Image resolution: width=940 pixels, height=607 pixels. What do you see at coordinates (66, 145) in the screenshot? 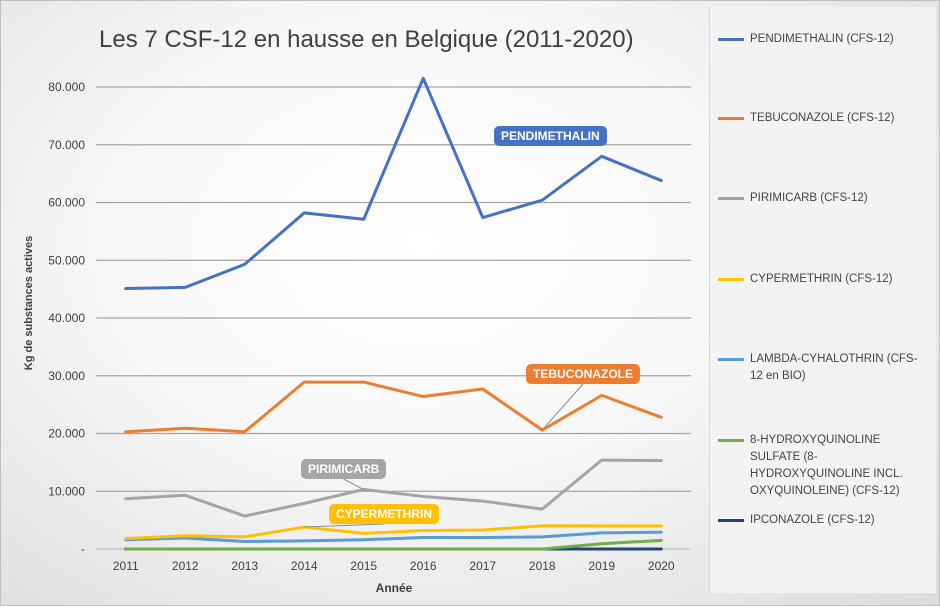
I see `y-tick-label: 70.000` at bounding box center [66, 145].